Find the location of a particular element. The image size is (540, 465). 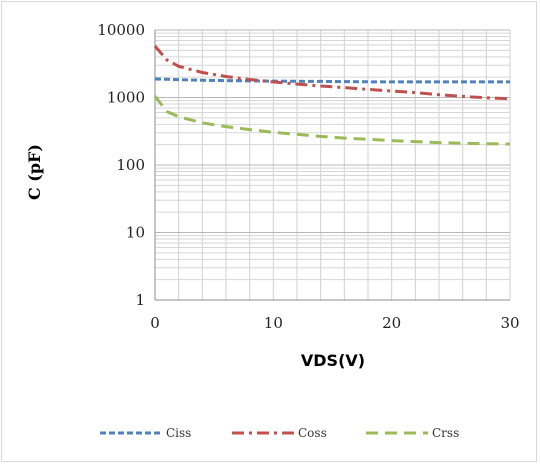

y-tick-label: 100 is located at coordinates (130, 165).